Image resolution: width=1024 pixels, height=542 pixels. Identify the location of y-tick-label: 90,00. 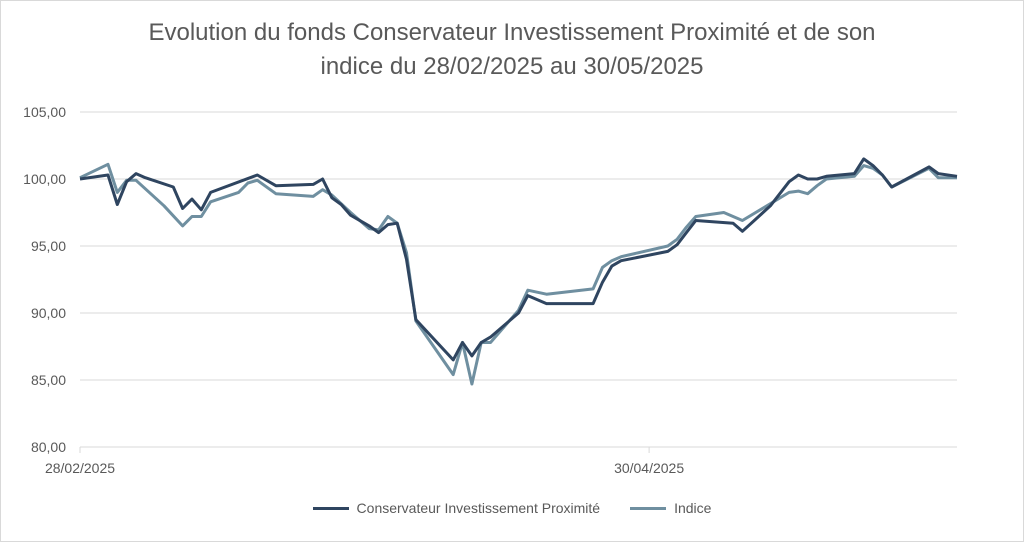
(48, 313).